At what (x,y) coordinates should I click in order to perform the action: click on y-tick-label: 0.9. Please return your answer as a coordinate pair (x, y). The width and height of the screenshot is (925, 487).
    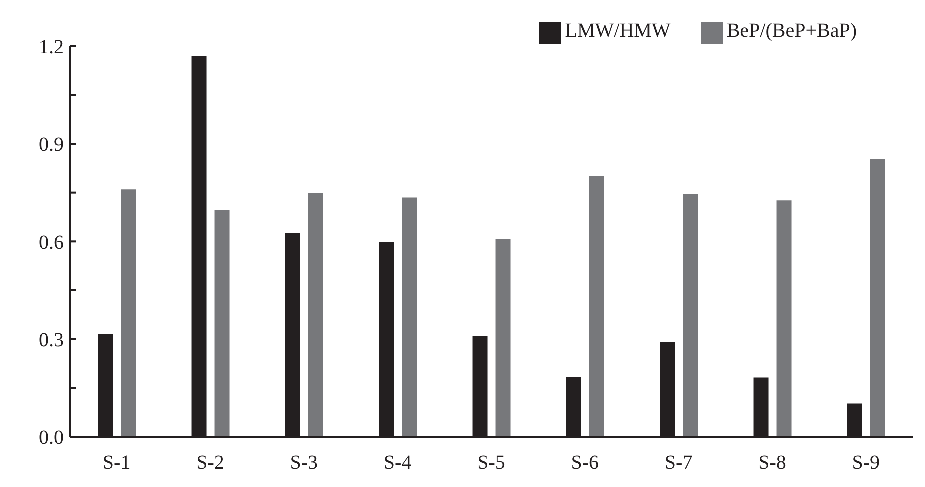
    Looking at the image, I should click on (51, 145).